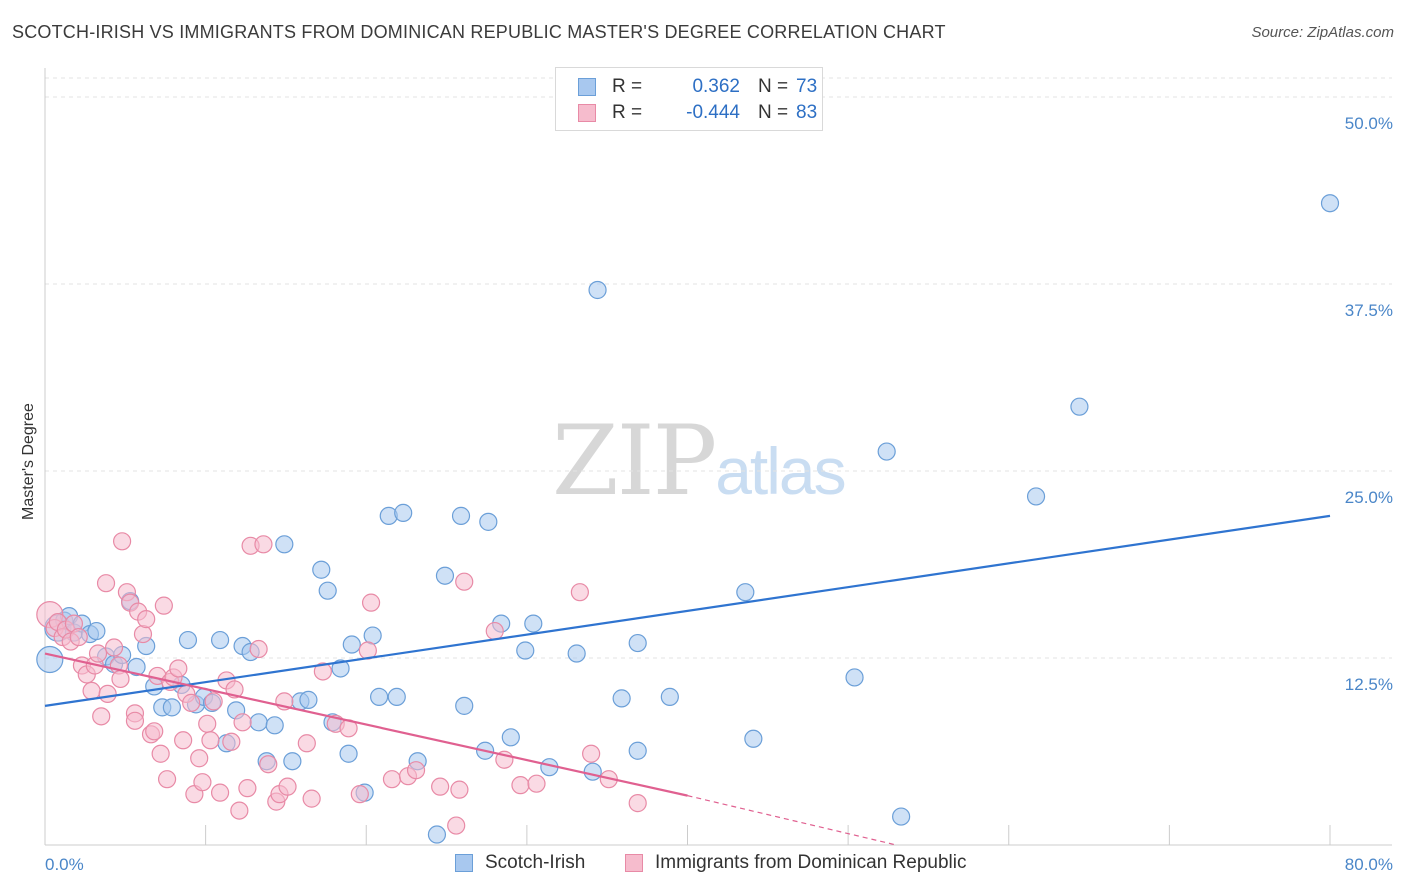 The height and width of the screenshot is (892, 1406). I want to click on bottom-legend-label: Immigrants from Dominican Republic, so click(811, 862).